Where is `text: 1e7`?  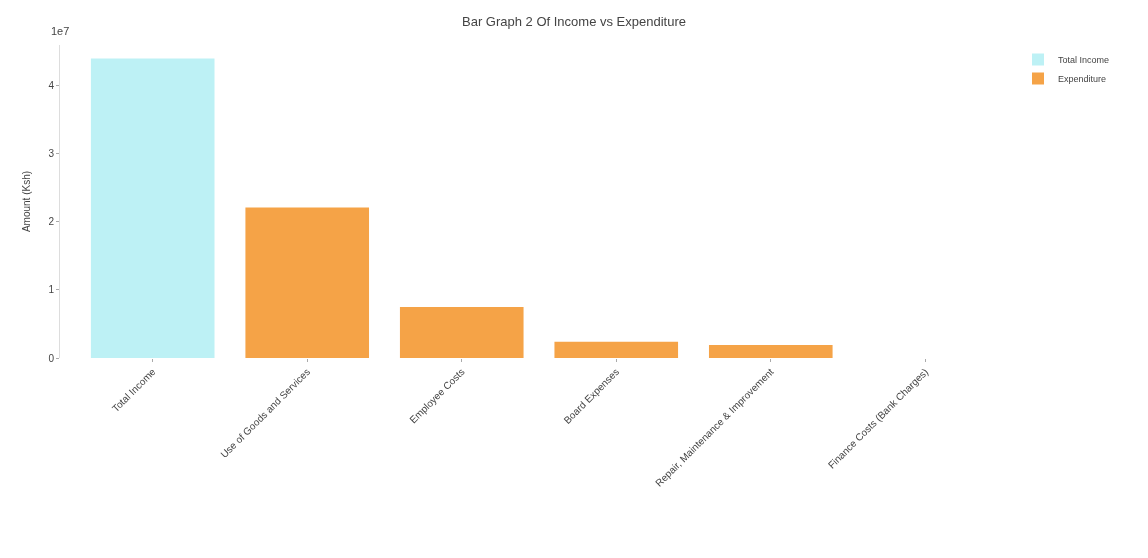
text: 1e7 is located at coordinates (60, 31).